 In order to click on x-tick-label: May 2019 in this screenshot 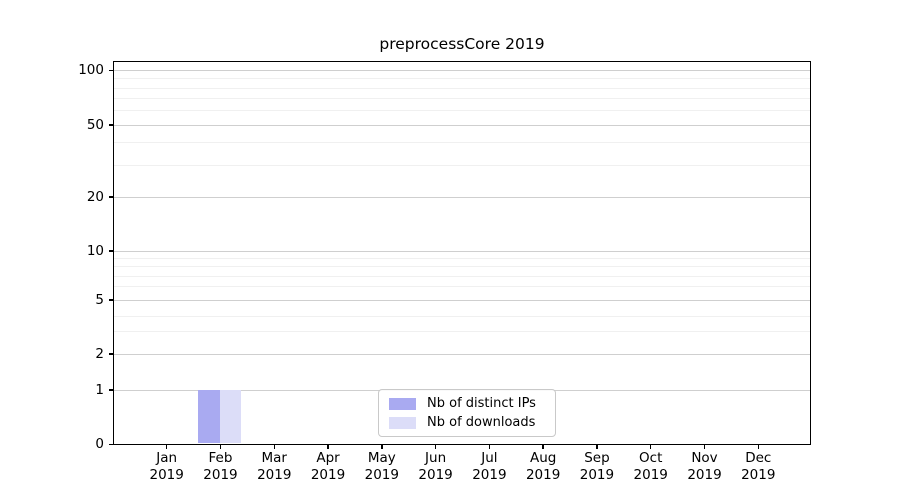, I will do `click(381, 466)`.